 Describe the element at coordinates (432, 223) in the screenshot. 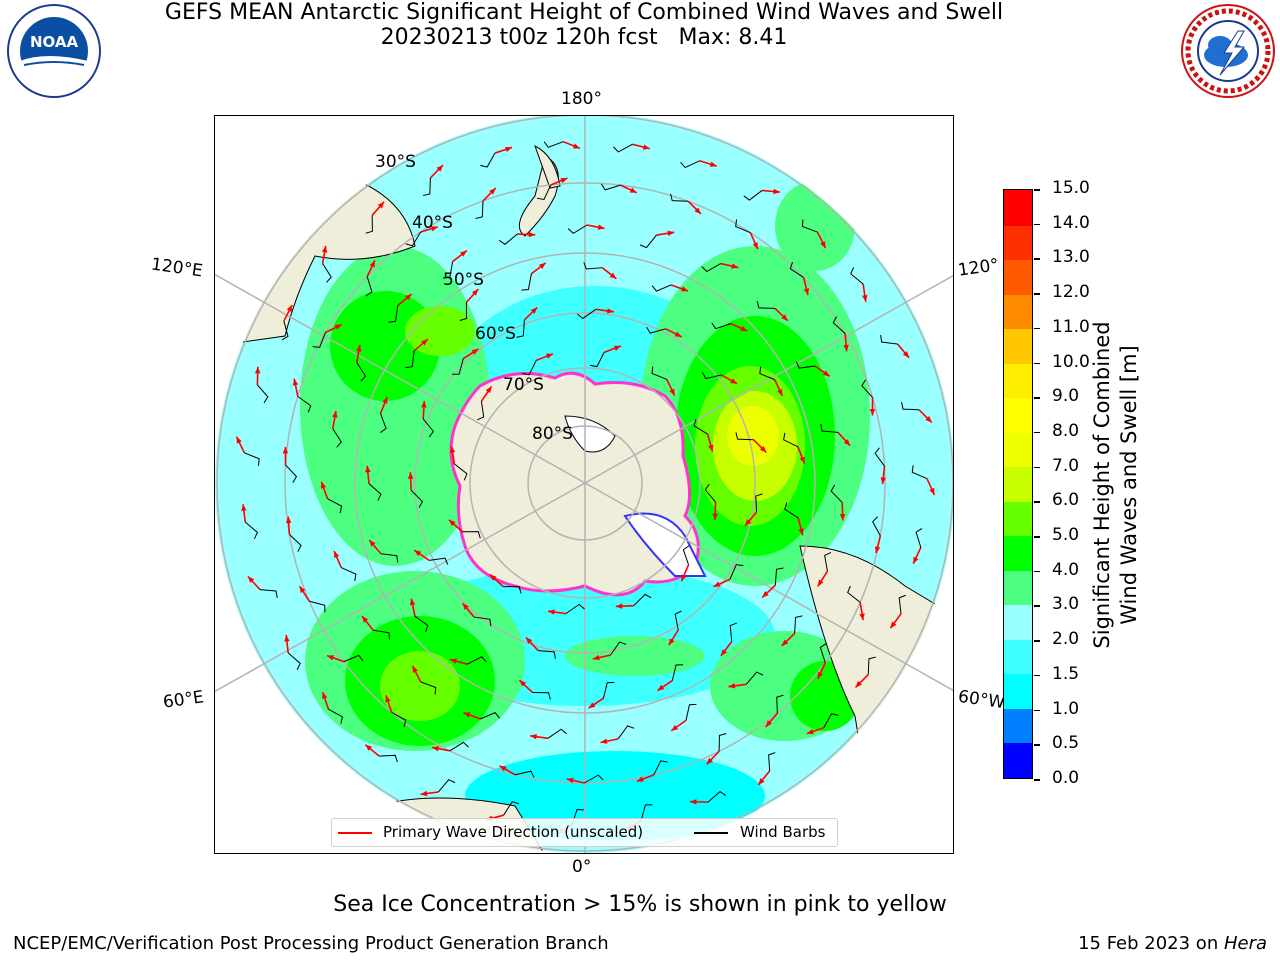

I see `lat-label-40s: 40°S` at that location.